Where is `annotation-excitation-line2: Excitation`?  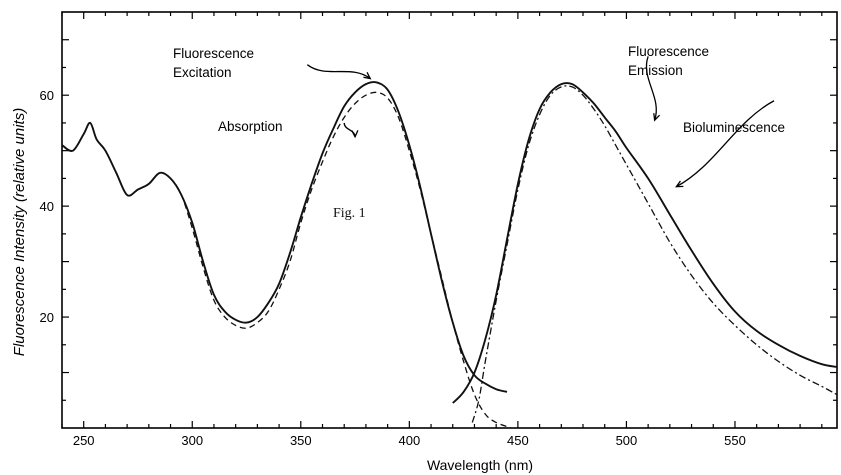 annotation-excitation-line2: Excitation is located at coordinates (202, 72).